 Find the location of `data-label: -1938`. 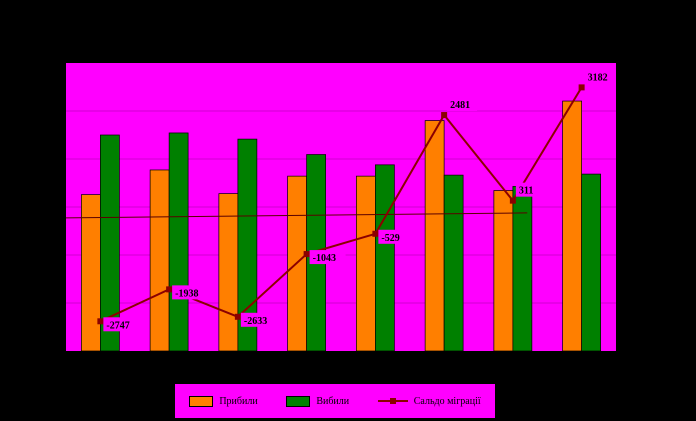

data-label: -1938 is located at coordinates (186, 293).